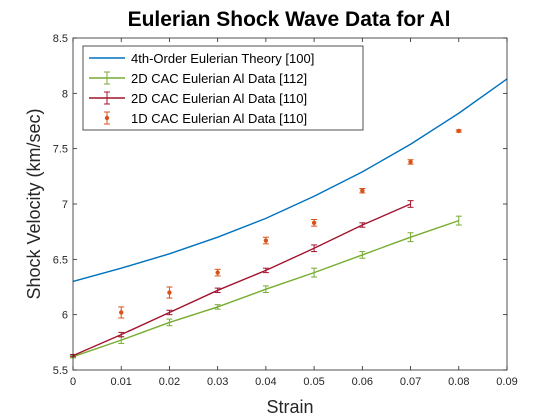 This screenshot has width=560, height=420. What do you see at coordinates (362, 382) in the screenshot?
I see `x-tick-label: 0.06` at bounding box center [362, 382].